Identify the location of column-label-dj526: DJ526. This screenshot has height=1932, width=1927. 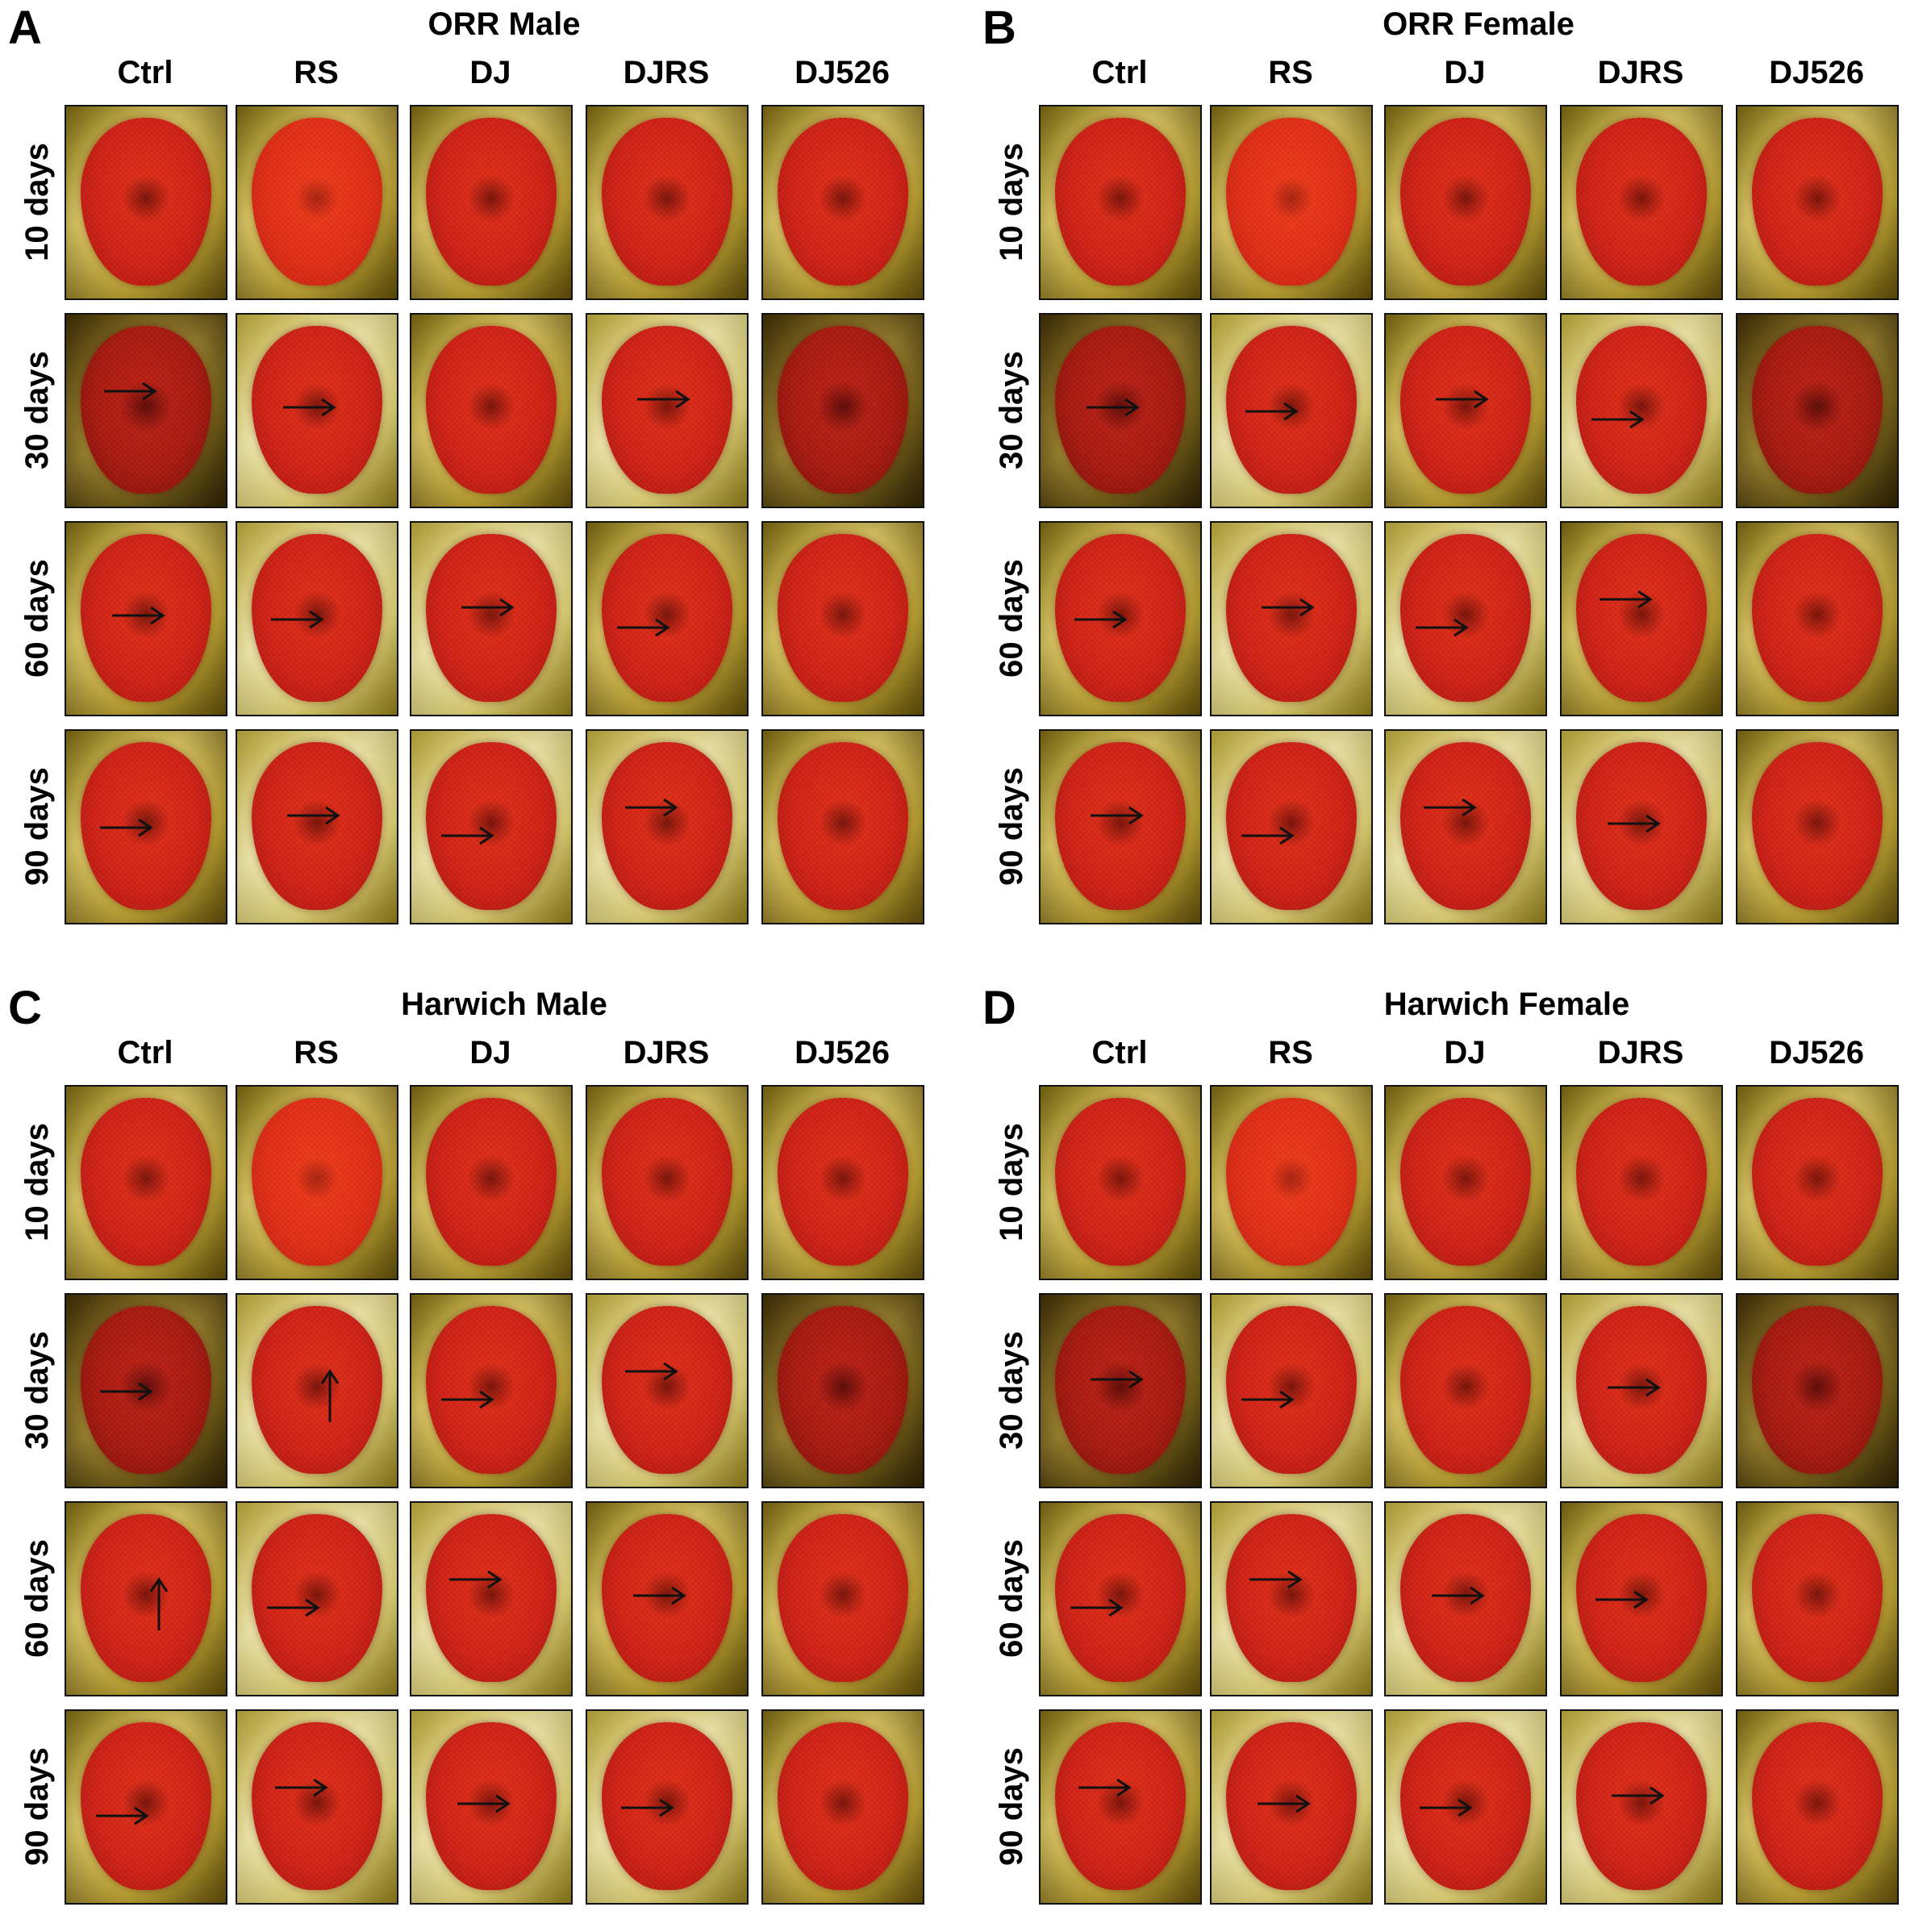
(1817, 1052).